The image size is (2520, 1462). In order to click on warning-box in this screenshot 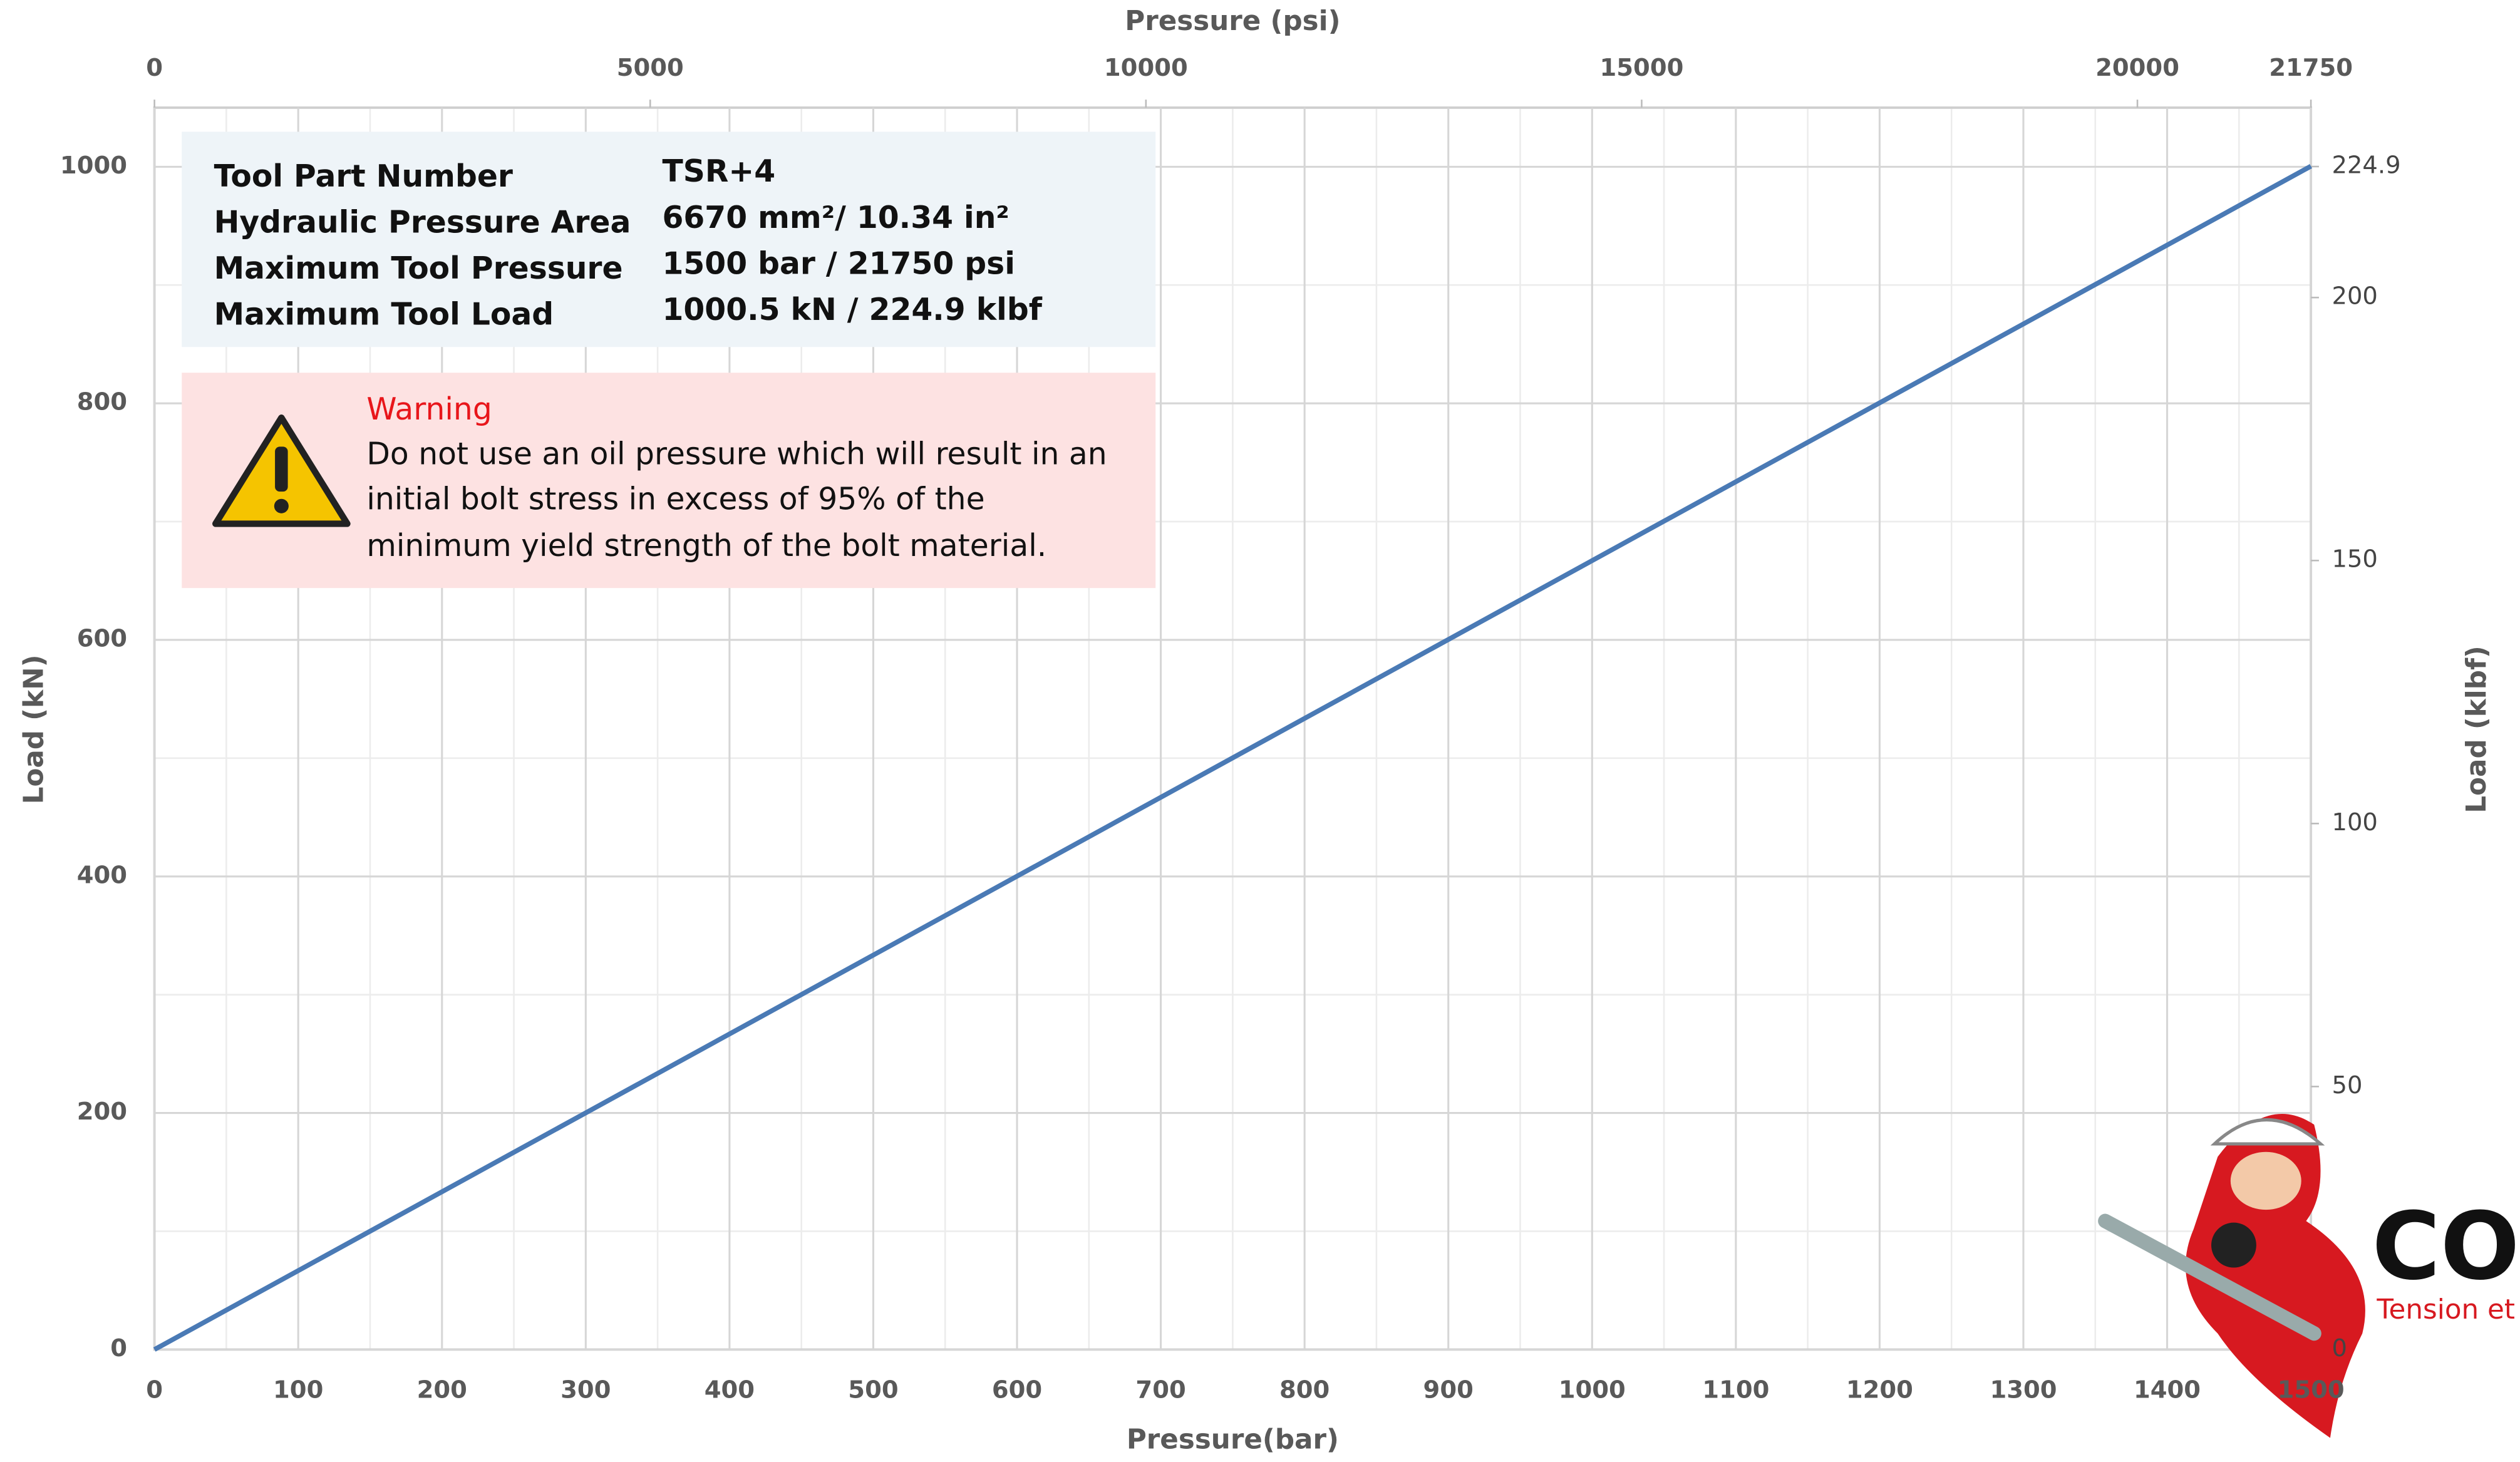, I will do `click(669, 481)`.